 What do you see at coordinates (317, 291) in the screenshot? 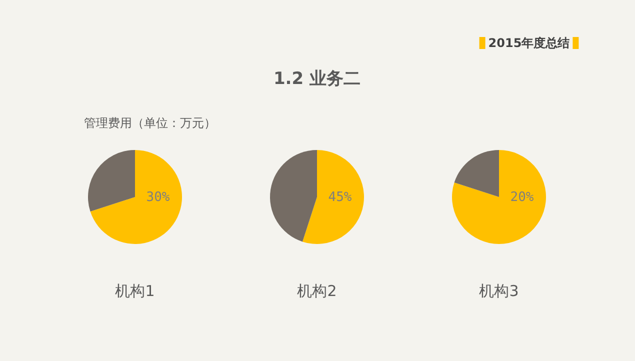
I see `text: 机构2` at bounding box center [317, 291].